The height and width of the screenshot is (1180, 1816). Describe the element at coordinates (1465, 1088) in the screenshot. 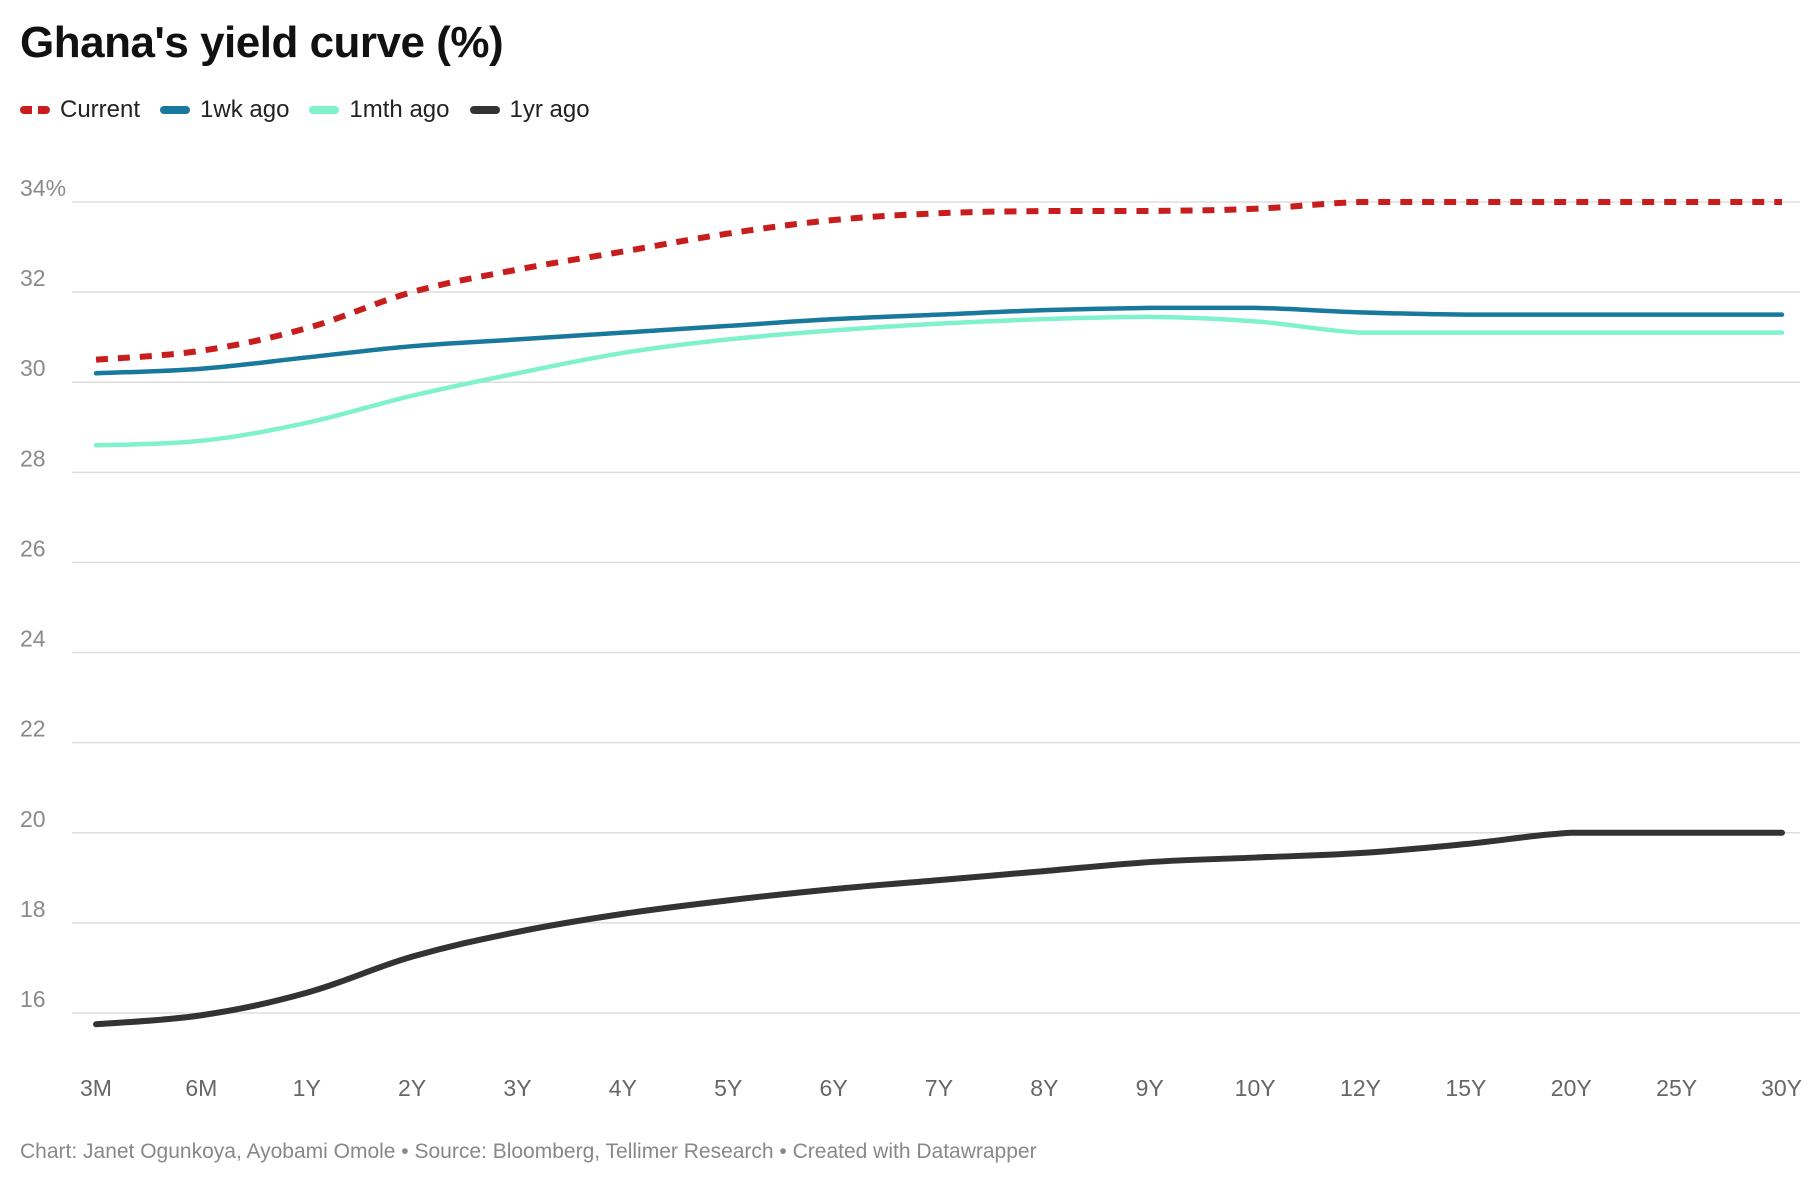

I see `x-tick-label-15Y: 15Y` at that location.